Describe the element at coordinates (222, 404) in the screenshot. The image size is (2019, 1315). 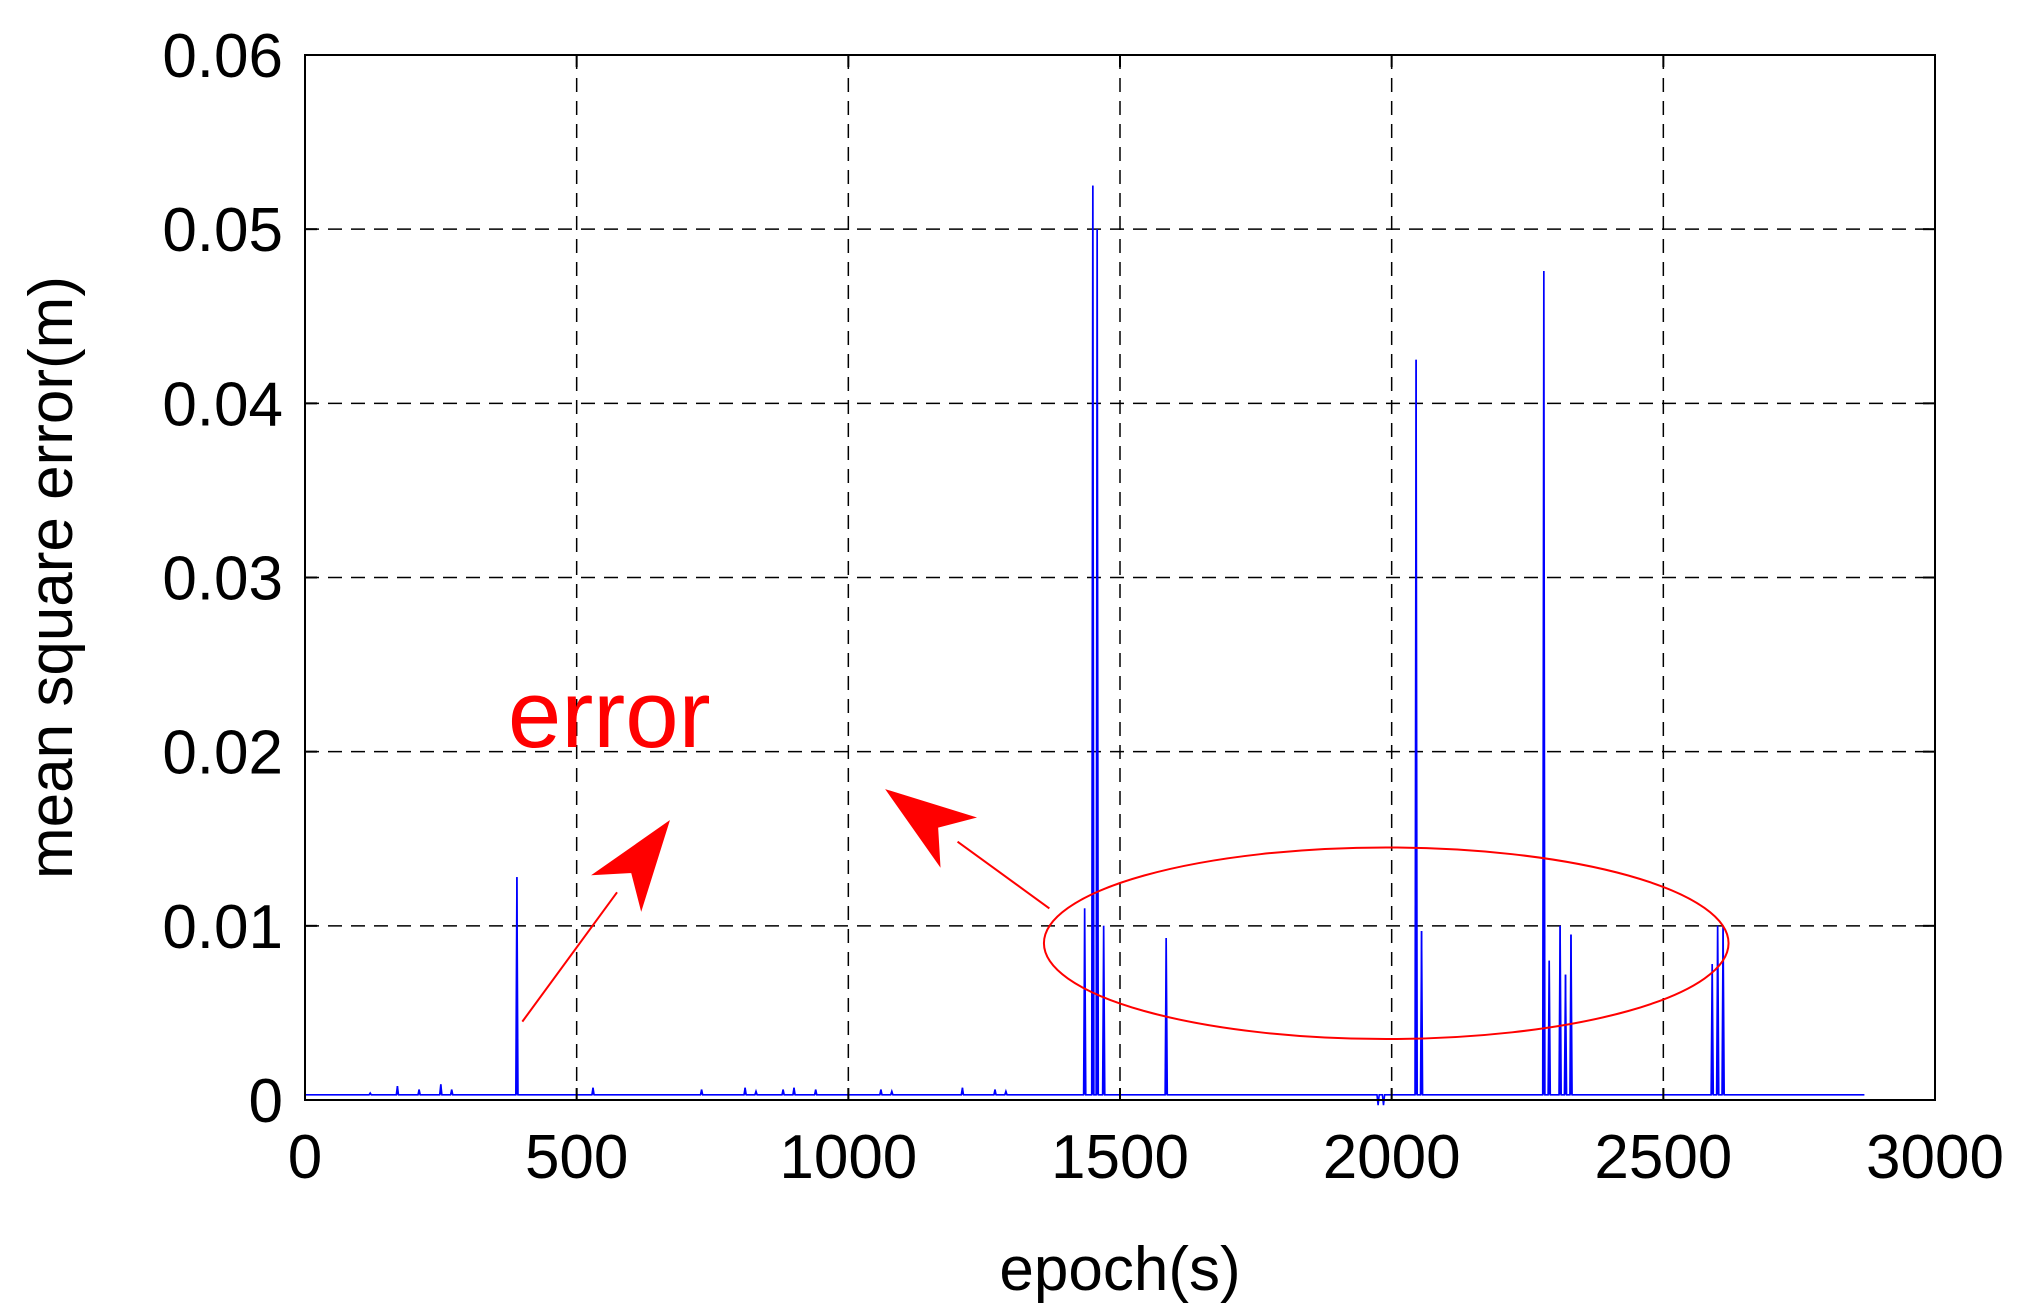
I see `y-tick-label: 0.04` at that location.